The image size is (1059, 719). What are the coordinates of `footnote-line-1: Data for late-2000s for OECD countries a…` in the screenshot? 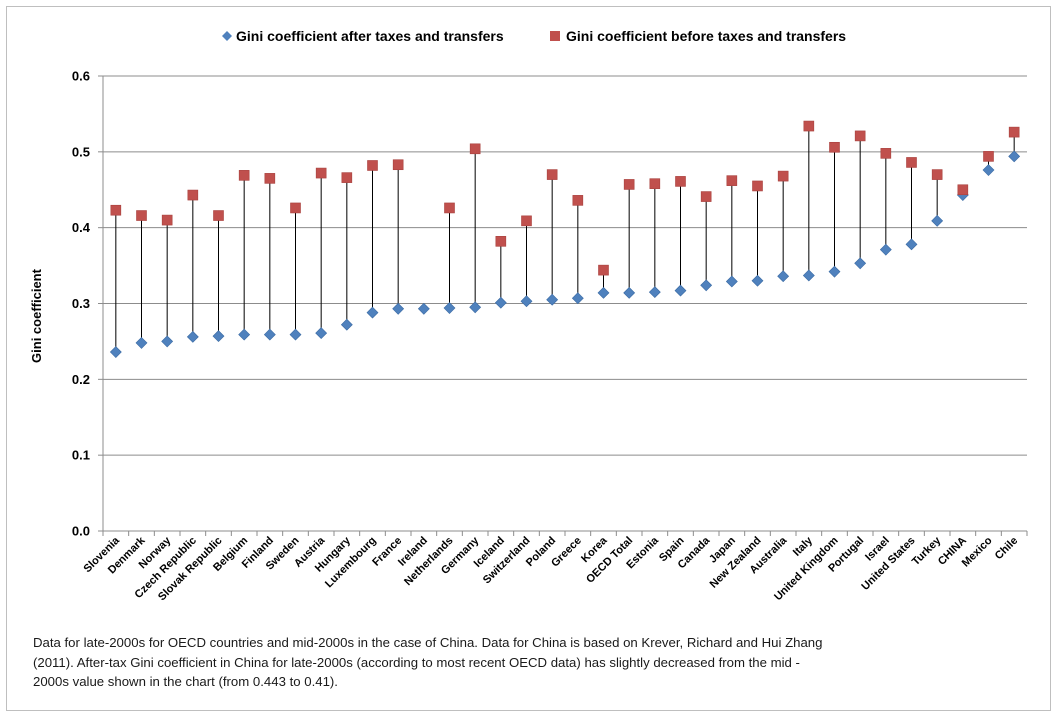 It's located at (428, 642).